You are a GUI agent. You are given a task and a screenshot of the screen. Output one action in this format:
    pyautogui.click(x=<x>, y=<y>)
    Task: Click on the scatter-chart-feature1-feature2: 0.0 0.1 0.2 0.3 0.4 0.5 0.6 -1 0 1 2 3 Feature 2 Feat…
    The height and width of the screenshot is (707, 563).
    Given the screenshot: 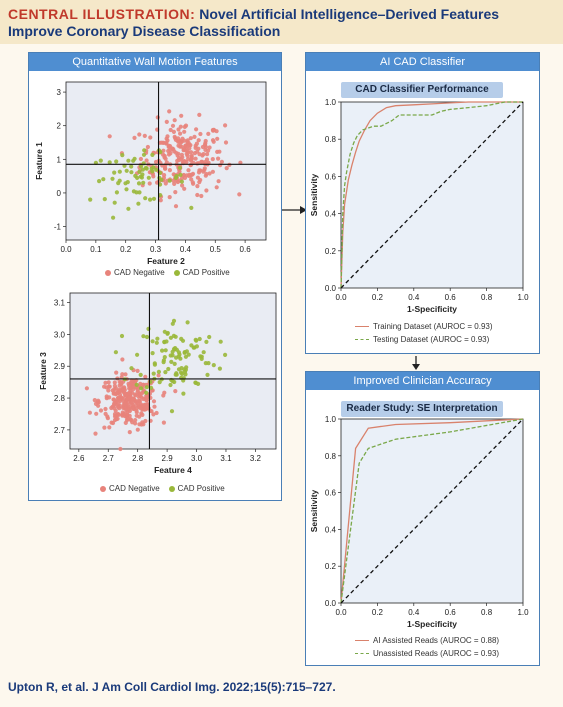 What is the action you would take?
    pyautogui.click(x=150, y=173)
    